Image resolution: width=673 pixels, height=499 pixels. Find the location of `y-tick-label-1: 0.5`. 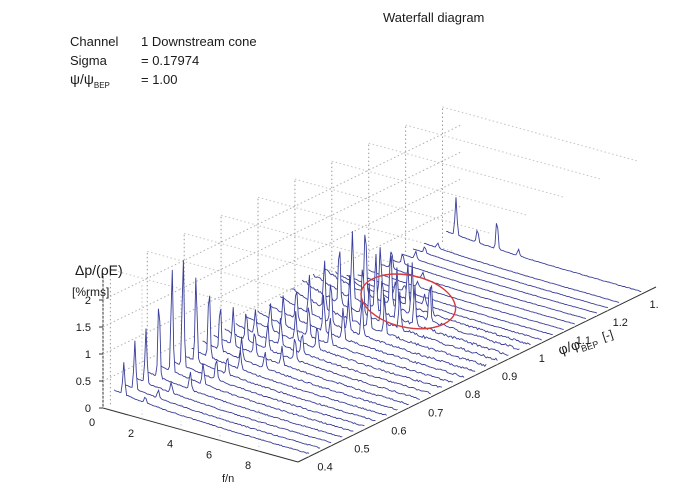

y-tick-label-1: 0.5 is located at coordinates (361, 449).